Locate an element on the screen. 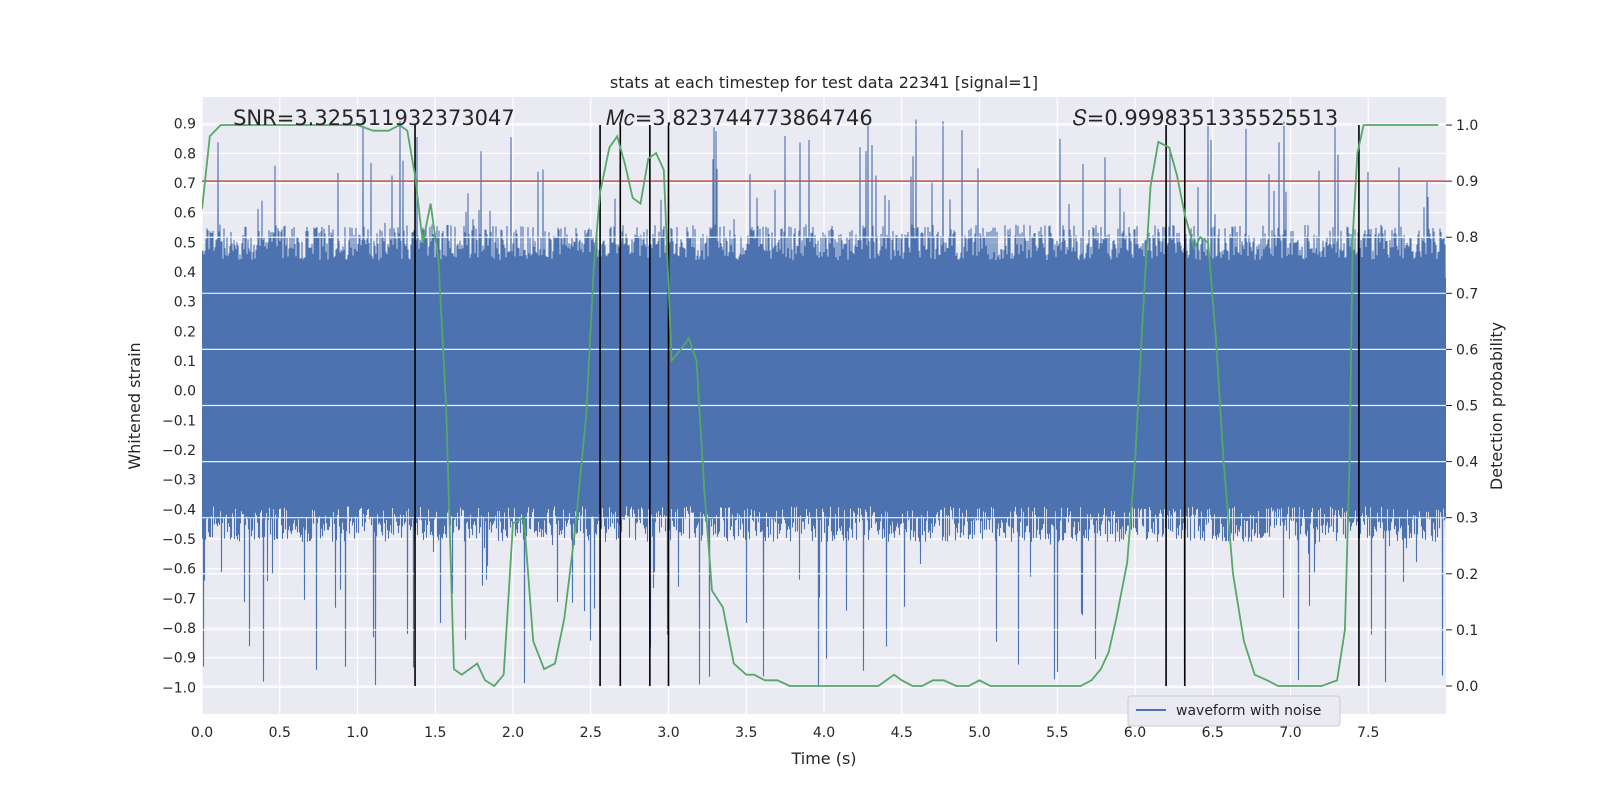 The width and height of the screenshot is (1600, 800). x-tick-label: 0.0 is located at coordinates (202, 733).